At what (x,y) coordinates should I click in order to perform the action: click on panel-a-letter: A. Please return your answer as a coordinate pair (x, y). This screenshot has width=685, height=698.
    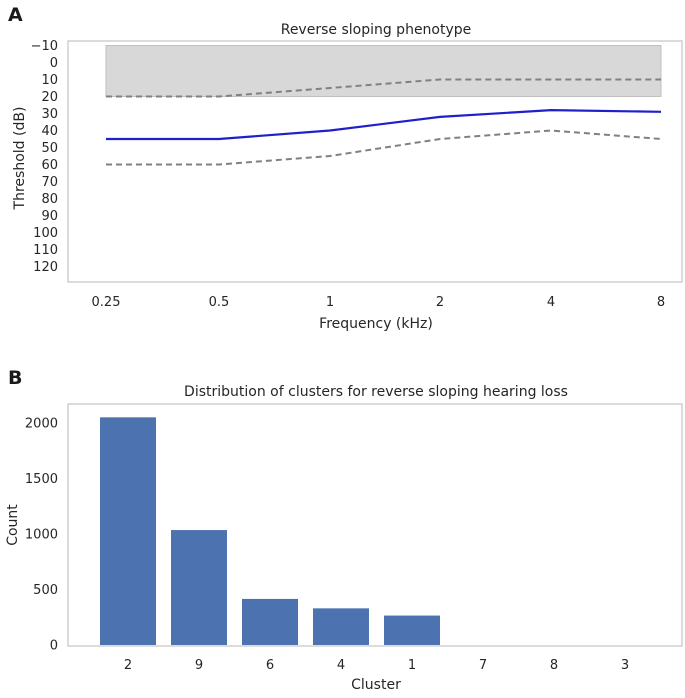
    Looking at the image, I should click on (15, 15).